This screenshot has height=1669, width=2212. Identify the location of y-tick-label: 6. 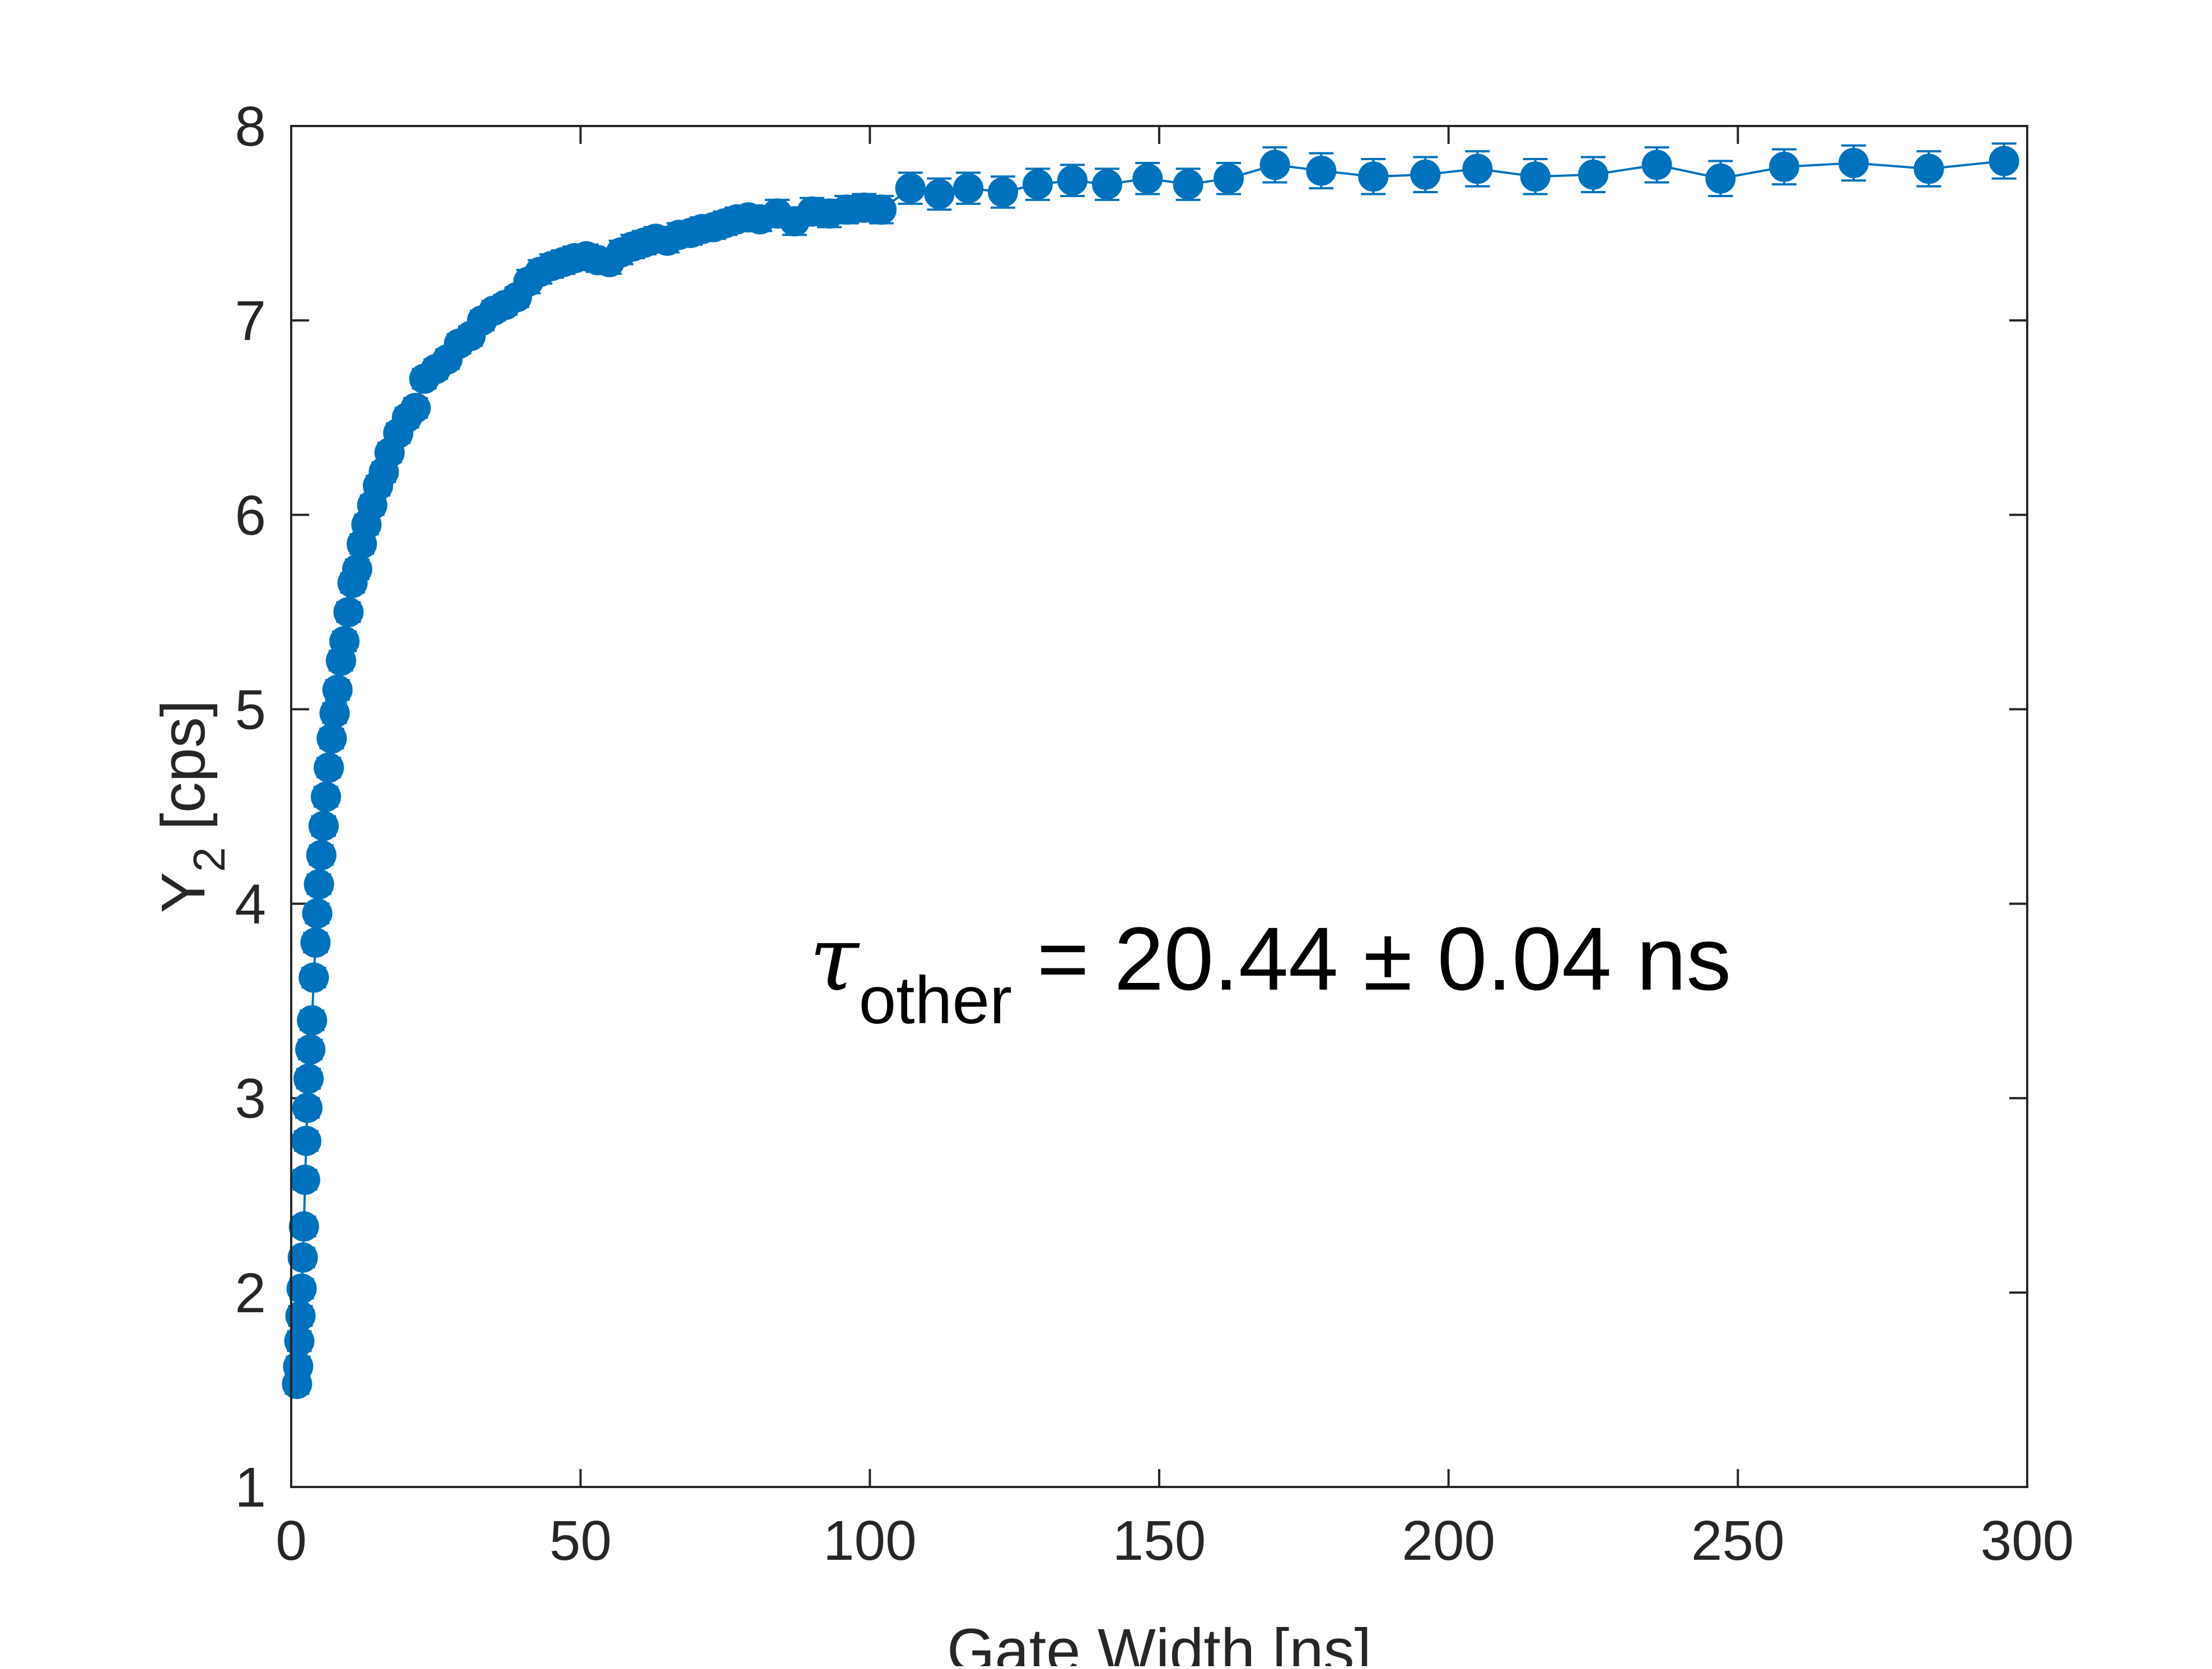
(251, 515).